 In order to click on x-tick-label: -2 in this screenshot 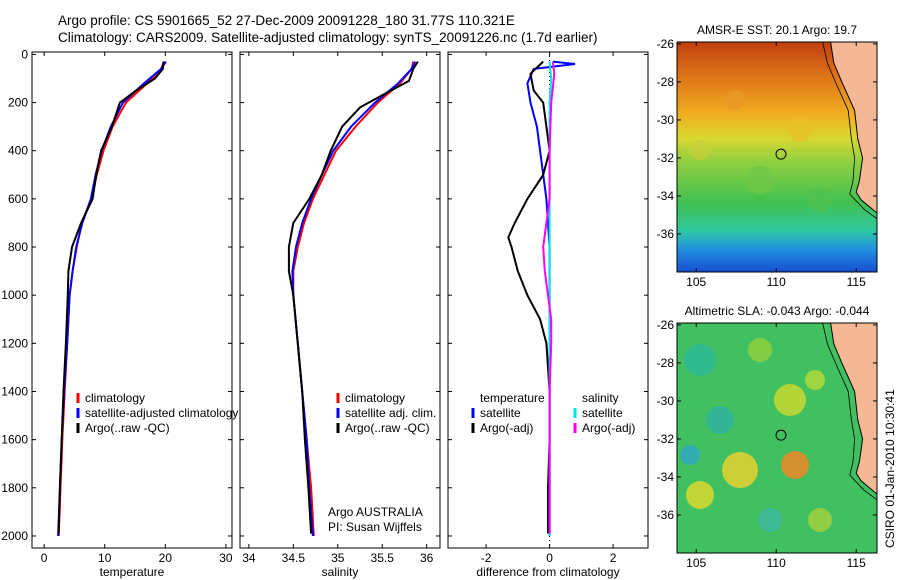, I will do `click(486, 558)`.